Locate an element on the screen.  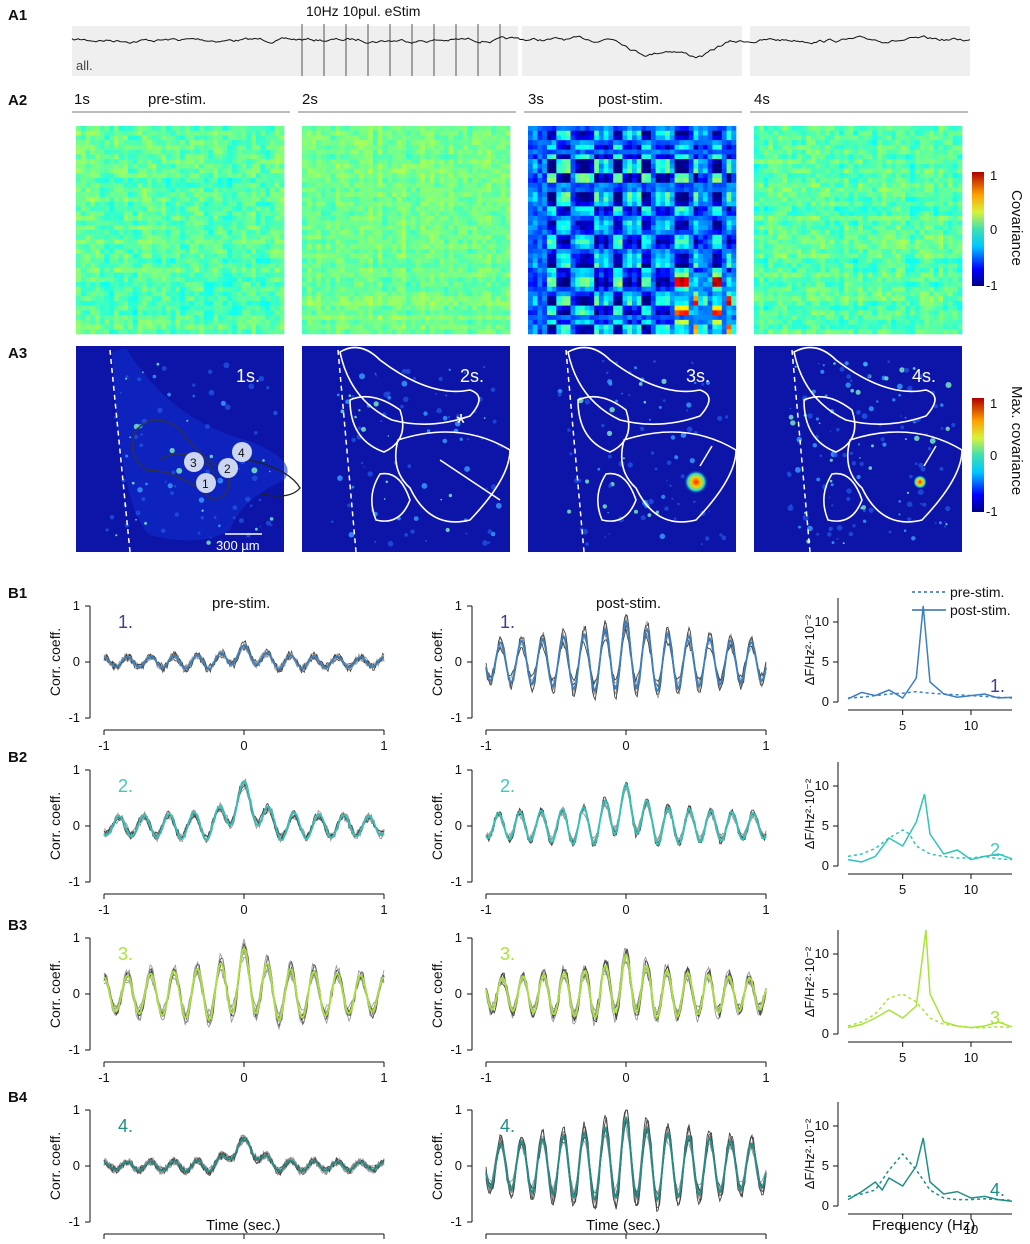
b-xlabel-time-pre: Time (sec.) is located at coordinates (243, 1225).